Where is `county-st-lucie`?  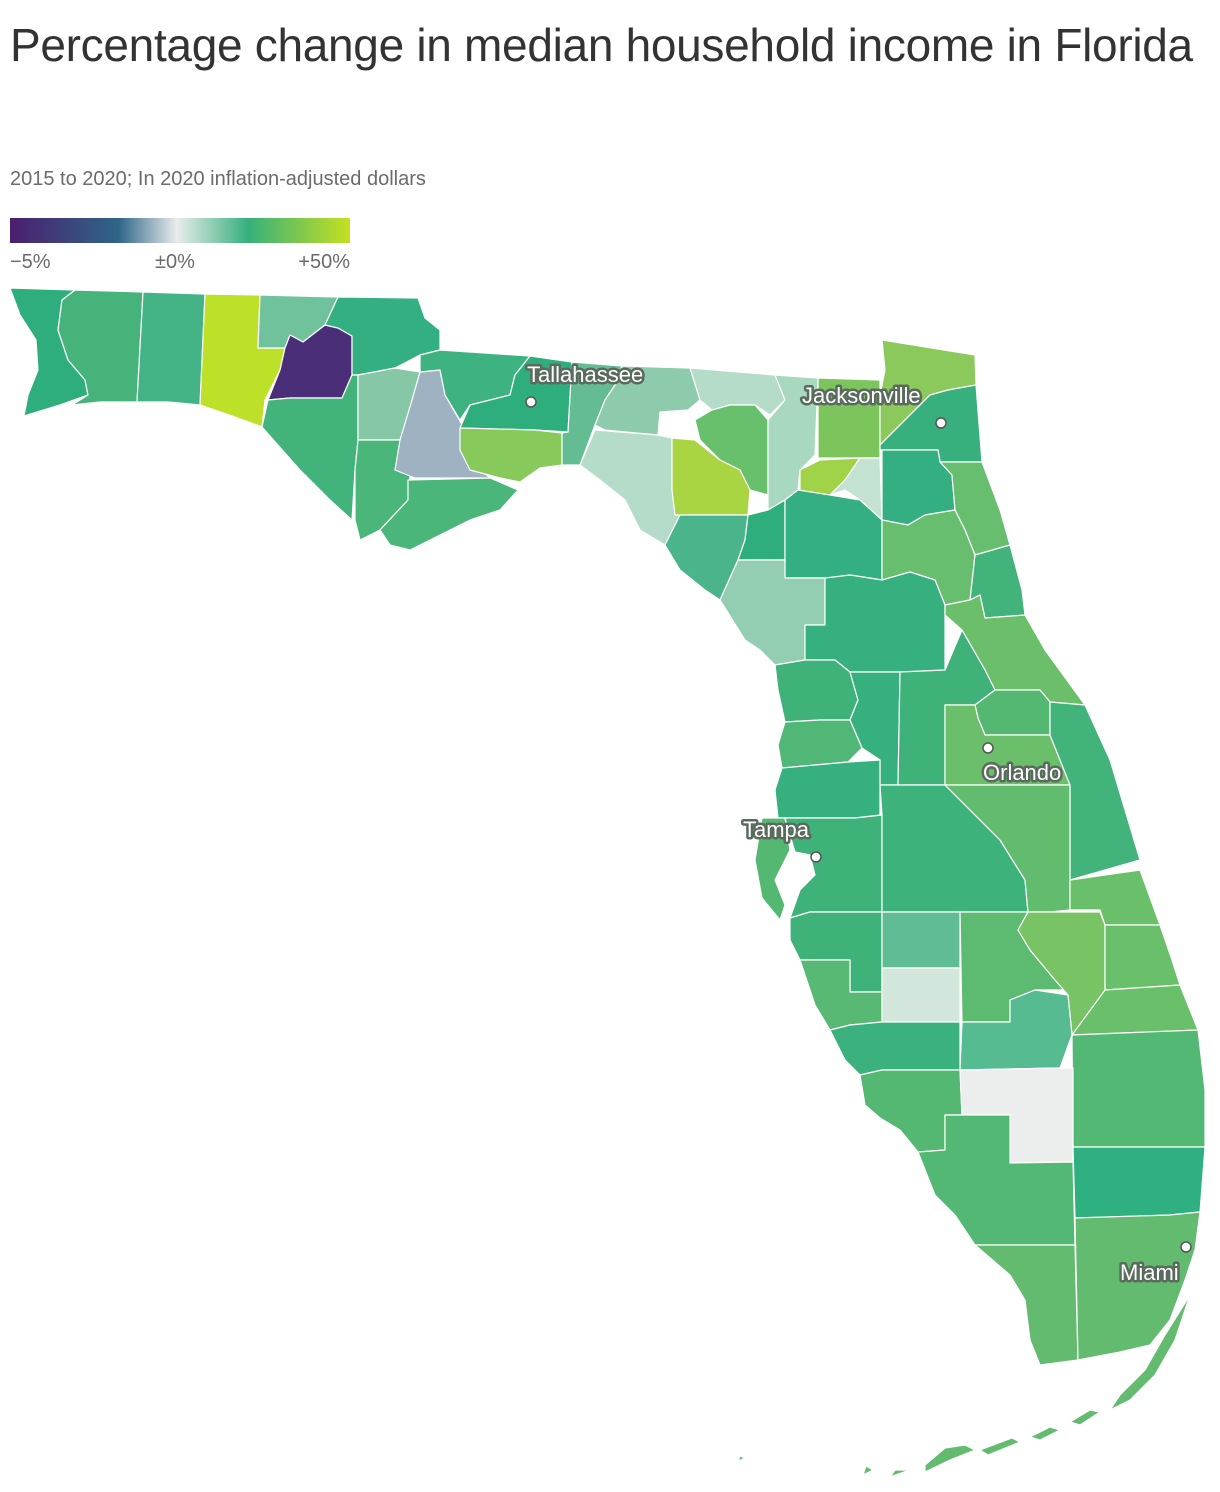 county-st-lucie is located at coordinates (1142, 957).